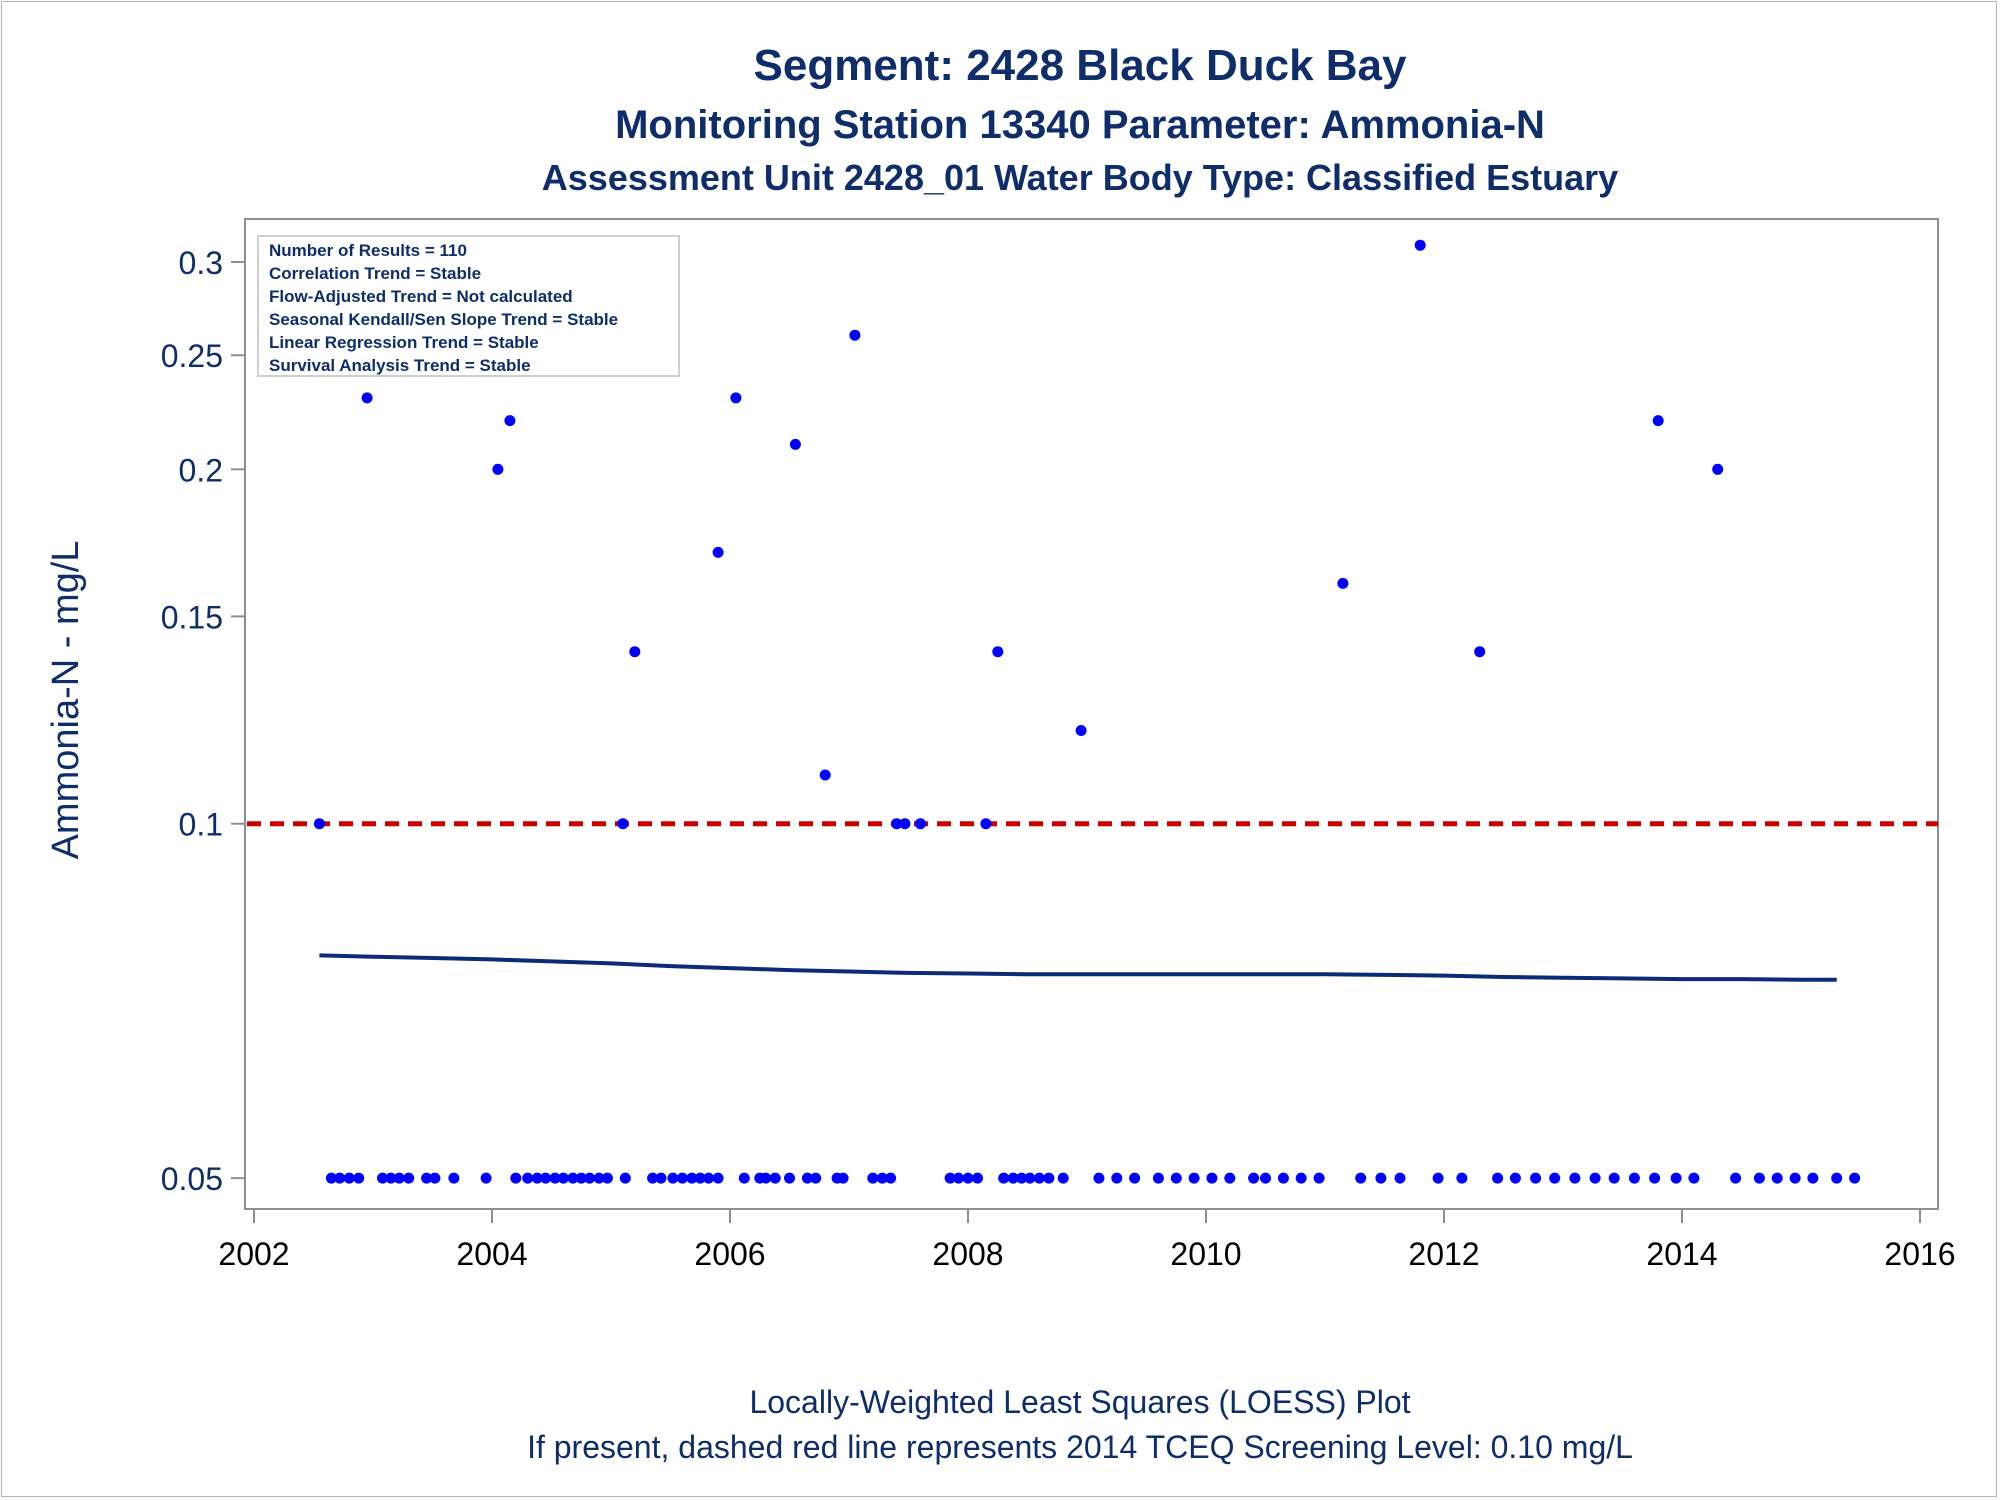 The width and height of the screenshot is (2000, 1500). What do you see at coordinates (1078, 967) in the screenshot?
I see `loess-trend-line` at bounding box center [1078, 967].